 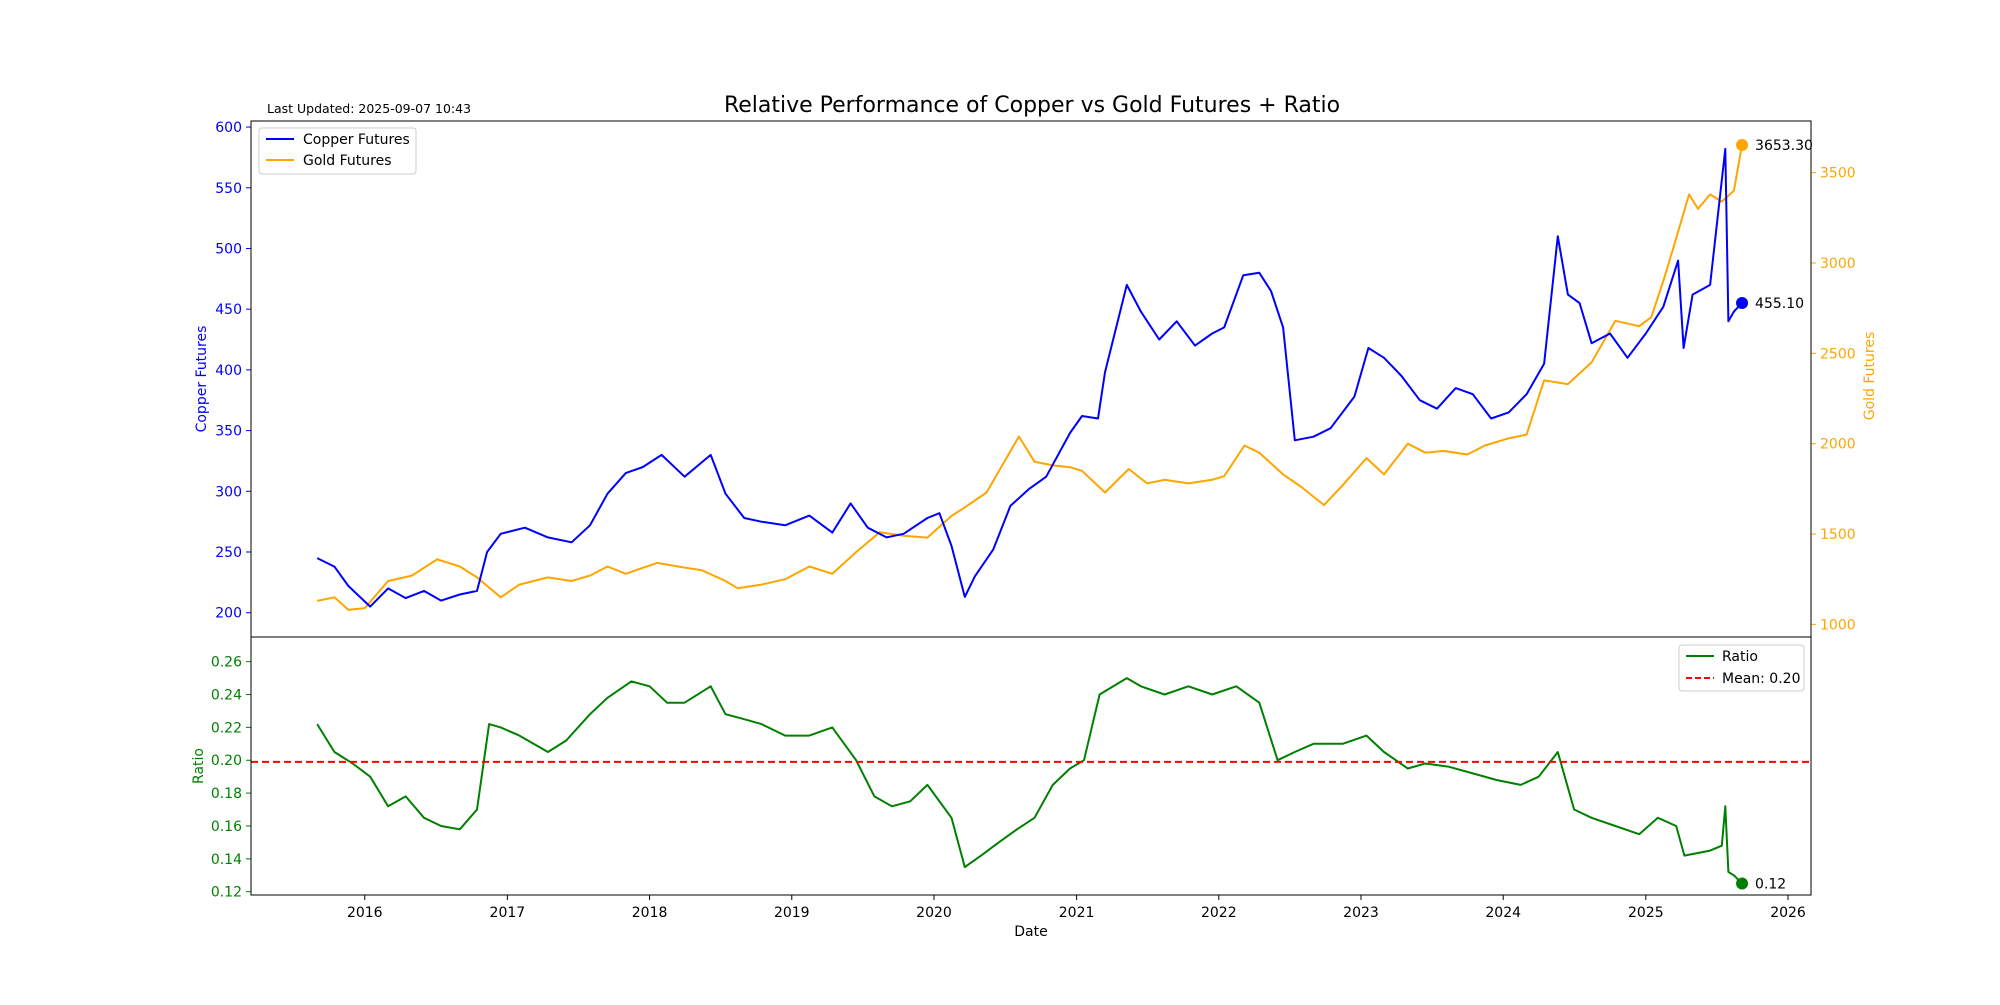 What do you see at coordinates (1838, 354) in the screenshot?
I see `gold-axis-tick-label: 2500` at bounding box center [1838, 354].